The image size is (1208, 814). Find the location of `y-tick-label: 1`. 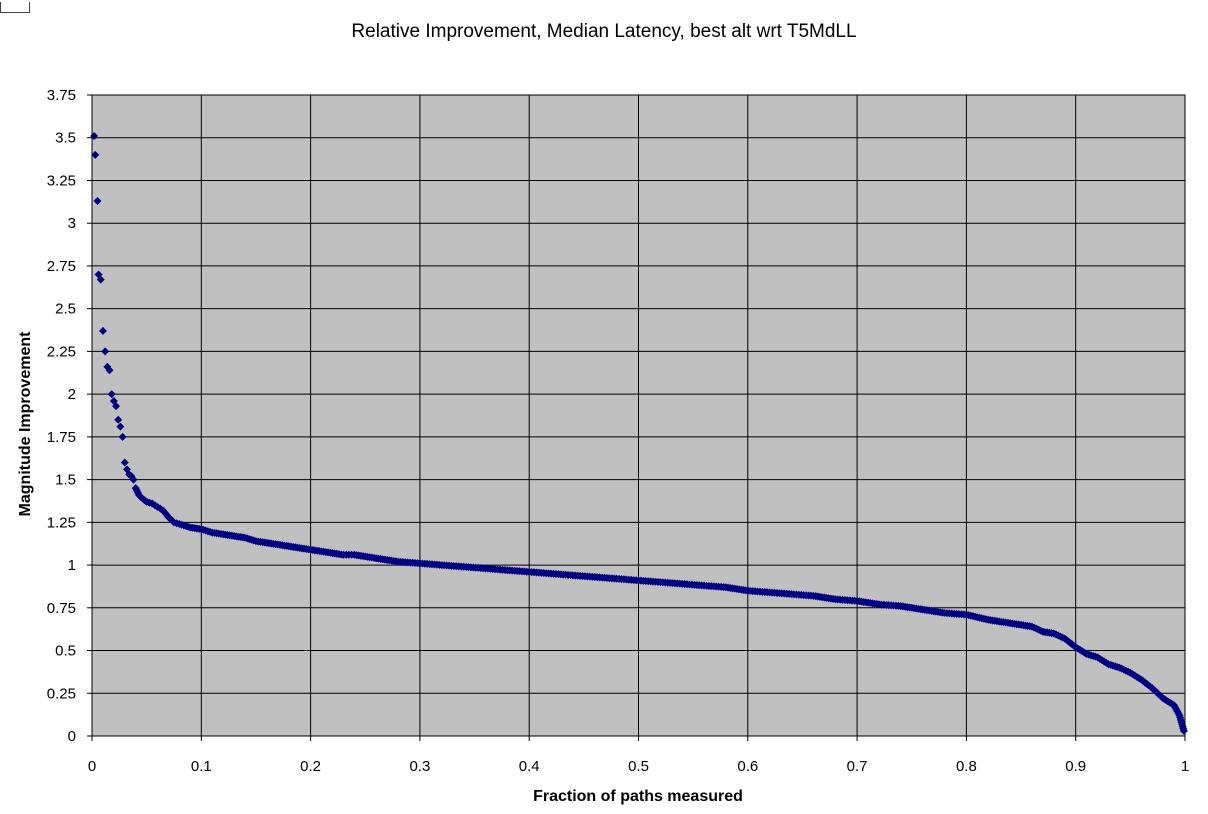

y-tick-label: 1 is located at coordinates (72, 565).